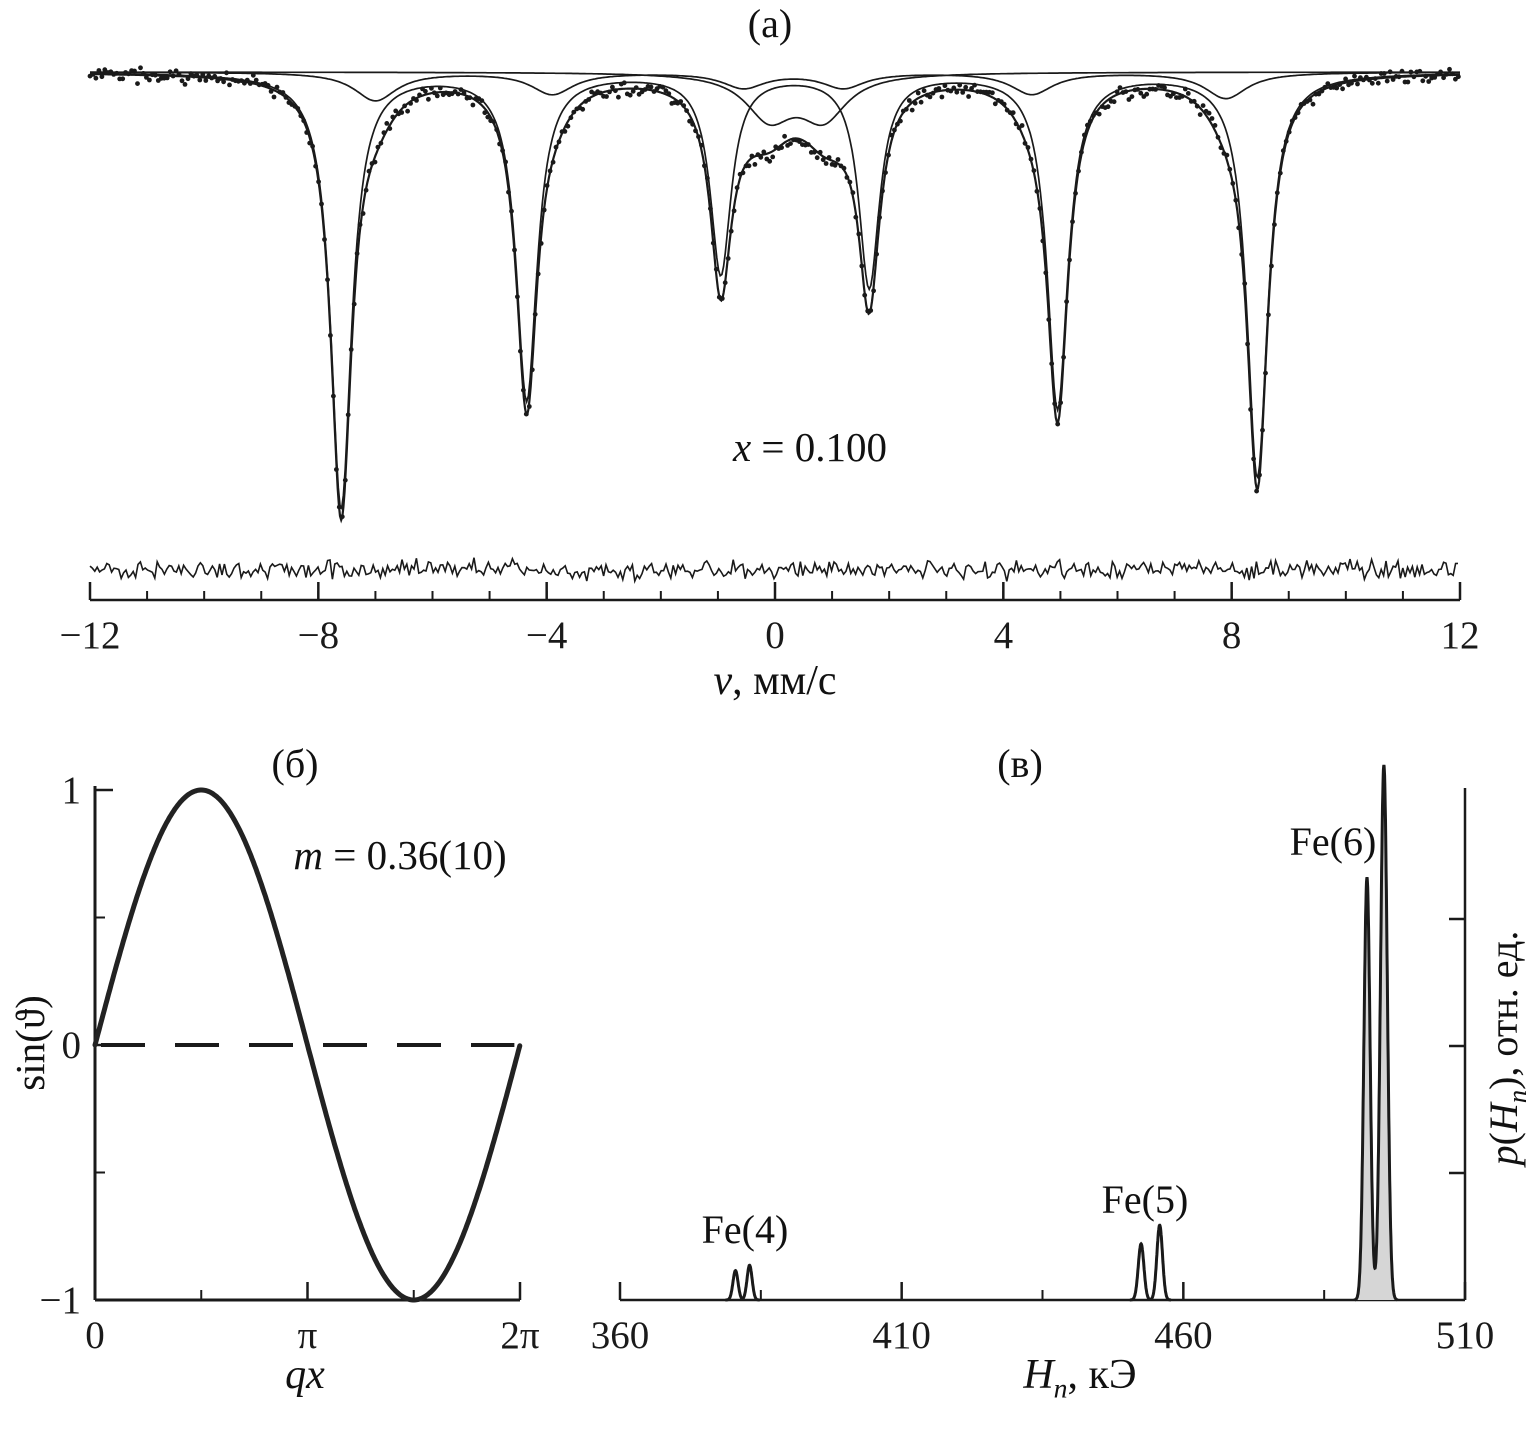  I want to click on panel-b-tag: (б), so click(295, 764).